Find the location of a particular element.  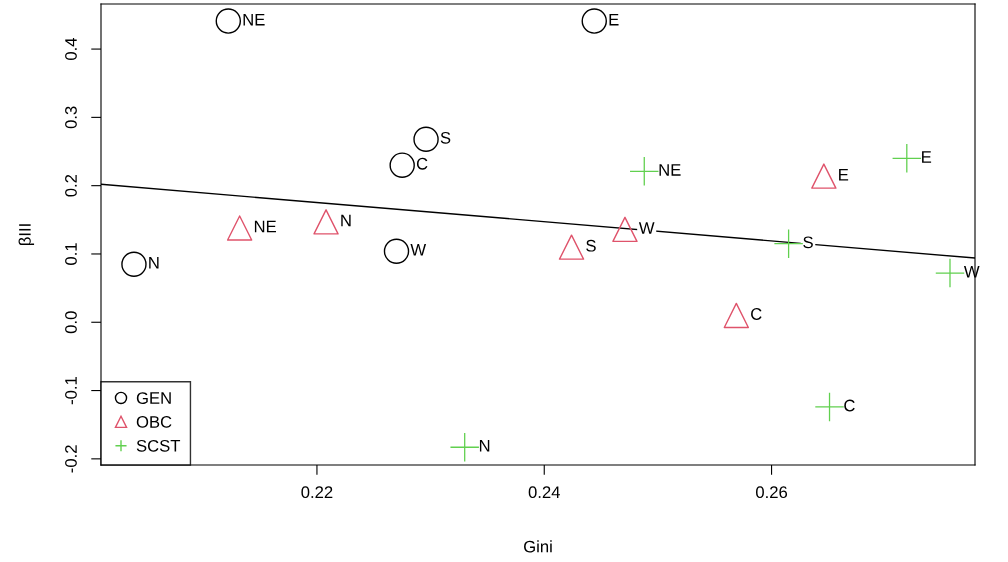

legend-label: OBC is located at coordinates (154, 422).